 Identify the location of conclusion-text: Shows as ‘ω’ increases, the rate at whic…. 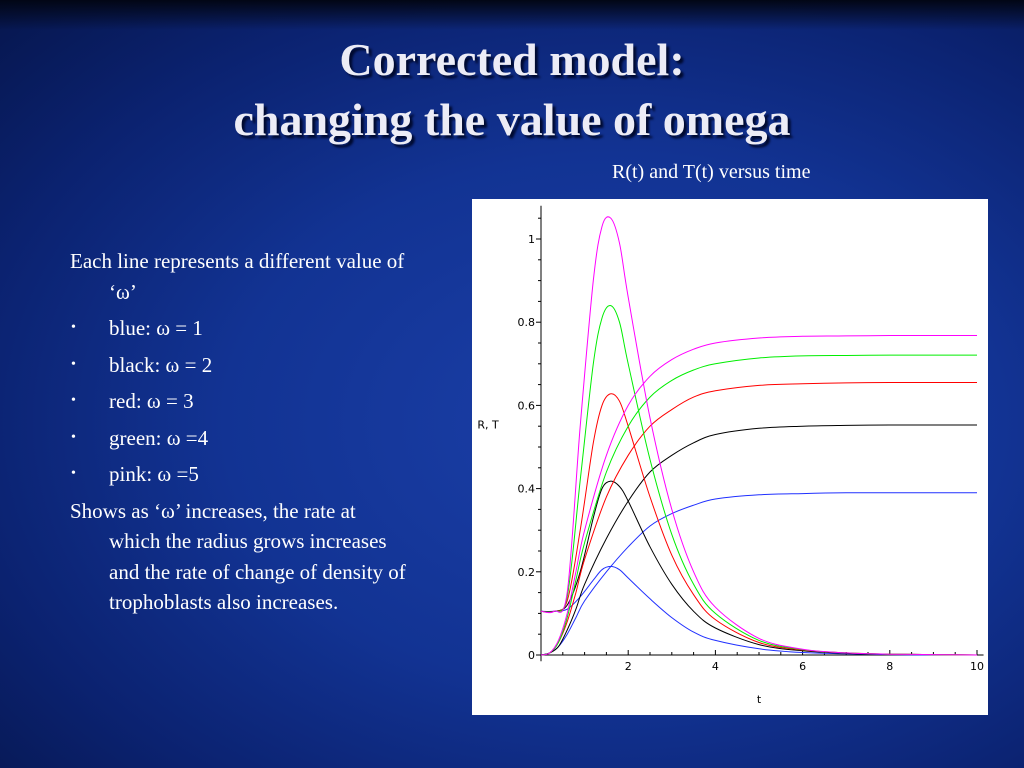
(238, 556).